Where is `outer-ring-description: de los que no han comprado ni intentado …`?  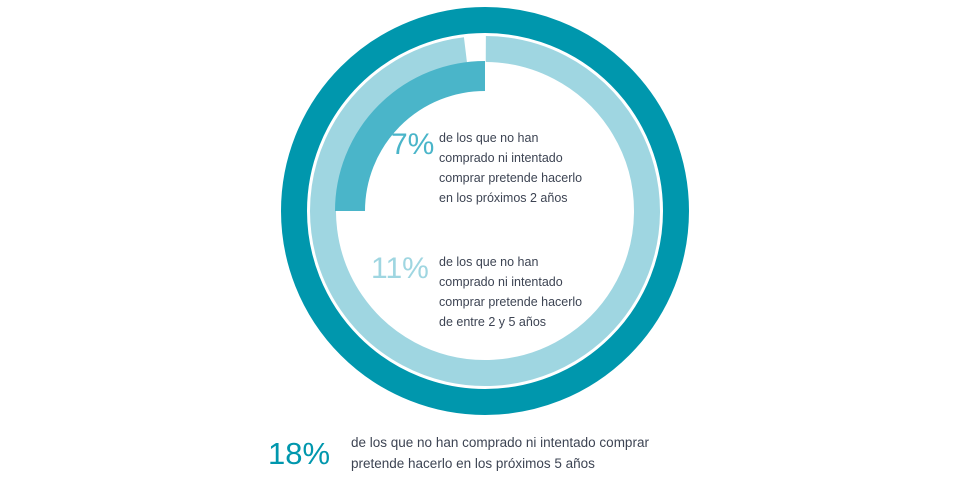
outer-ring-description: de los que no han comprado ni intentado … is located at coordinates (500, 453).